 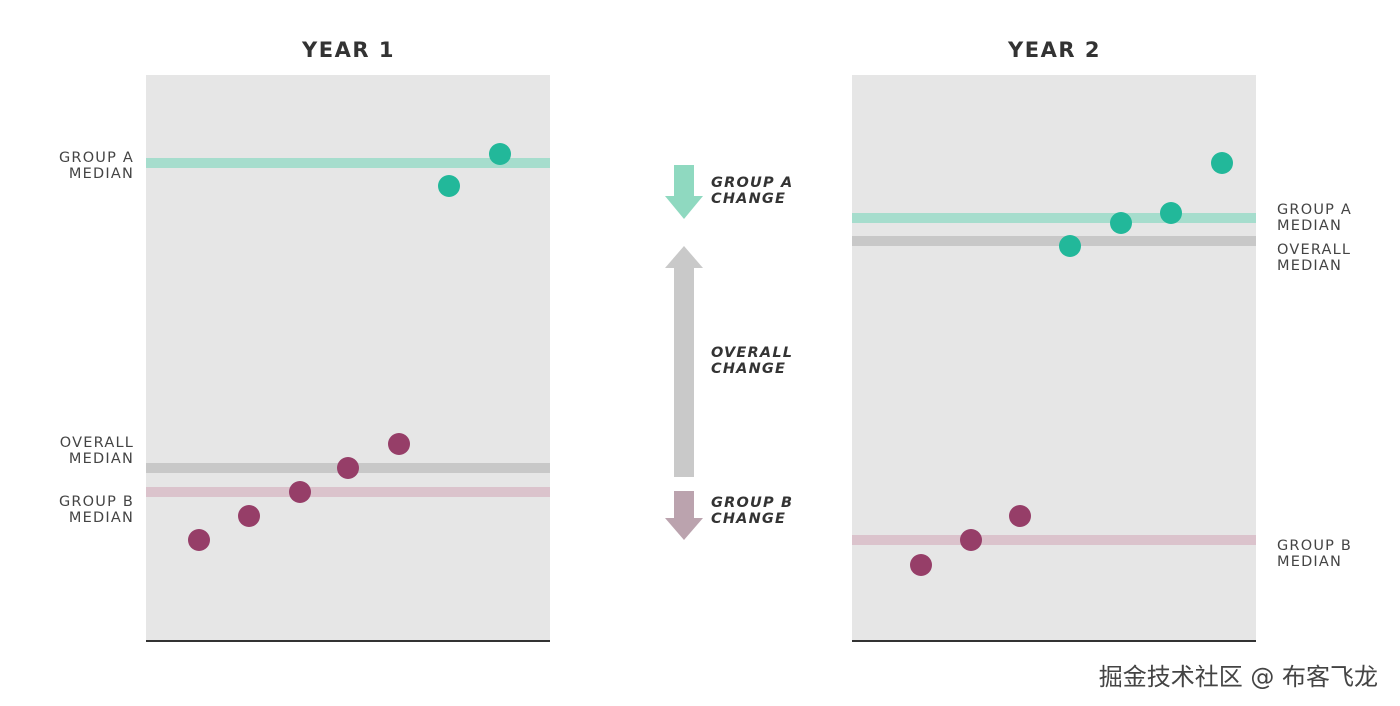 What do you see at coordinates (752, 511) in the screenshot?
I see `group-b-change-label: GROUP B CHANGE` at bounding box center [752, 511].